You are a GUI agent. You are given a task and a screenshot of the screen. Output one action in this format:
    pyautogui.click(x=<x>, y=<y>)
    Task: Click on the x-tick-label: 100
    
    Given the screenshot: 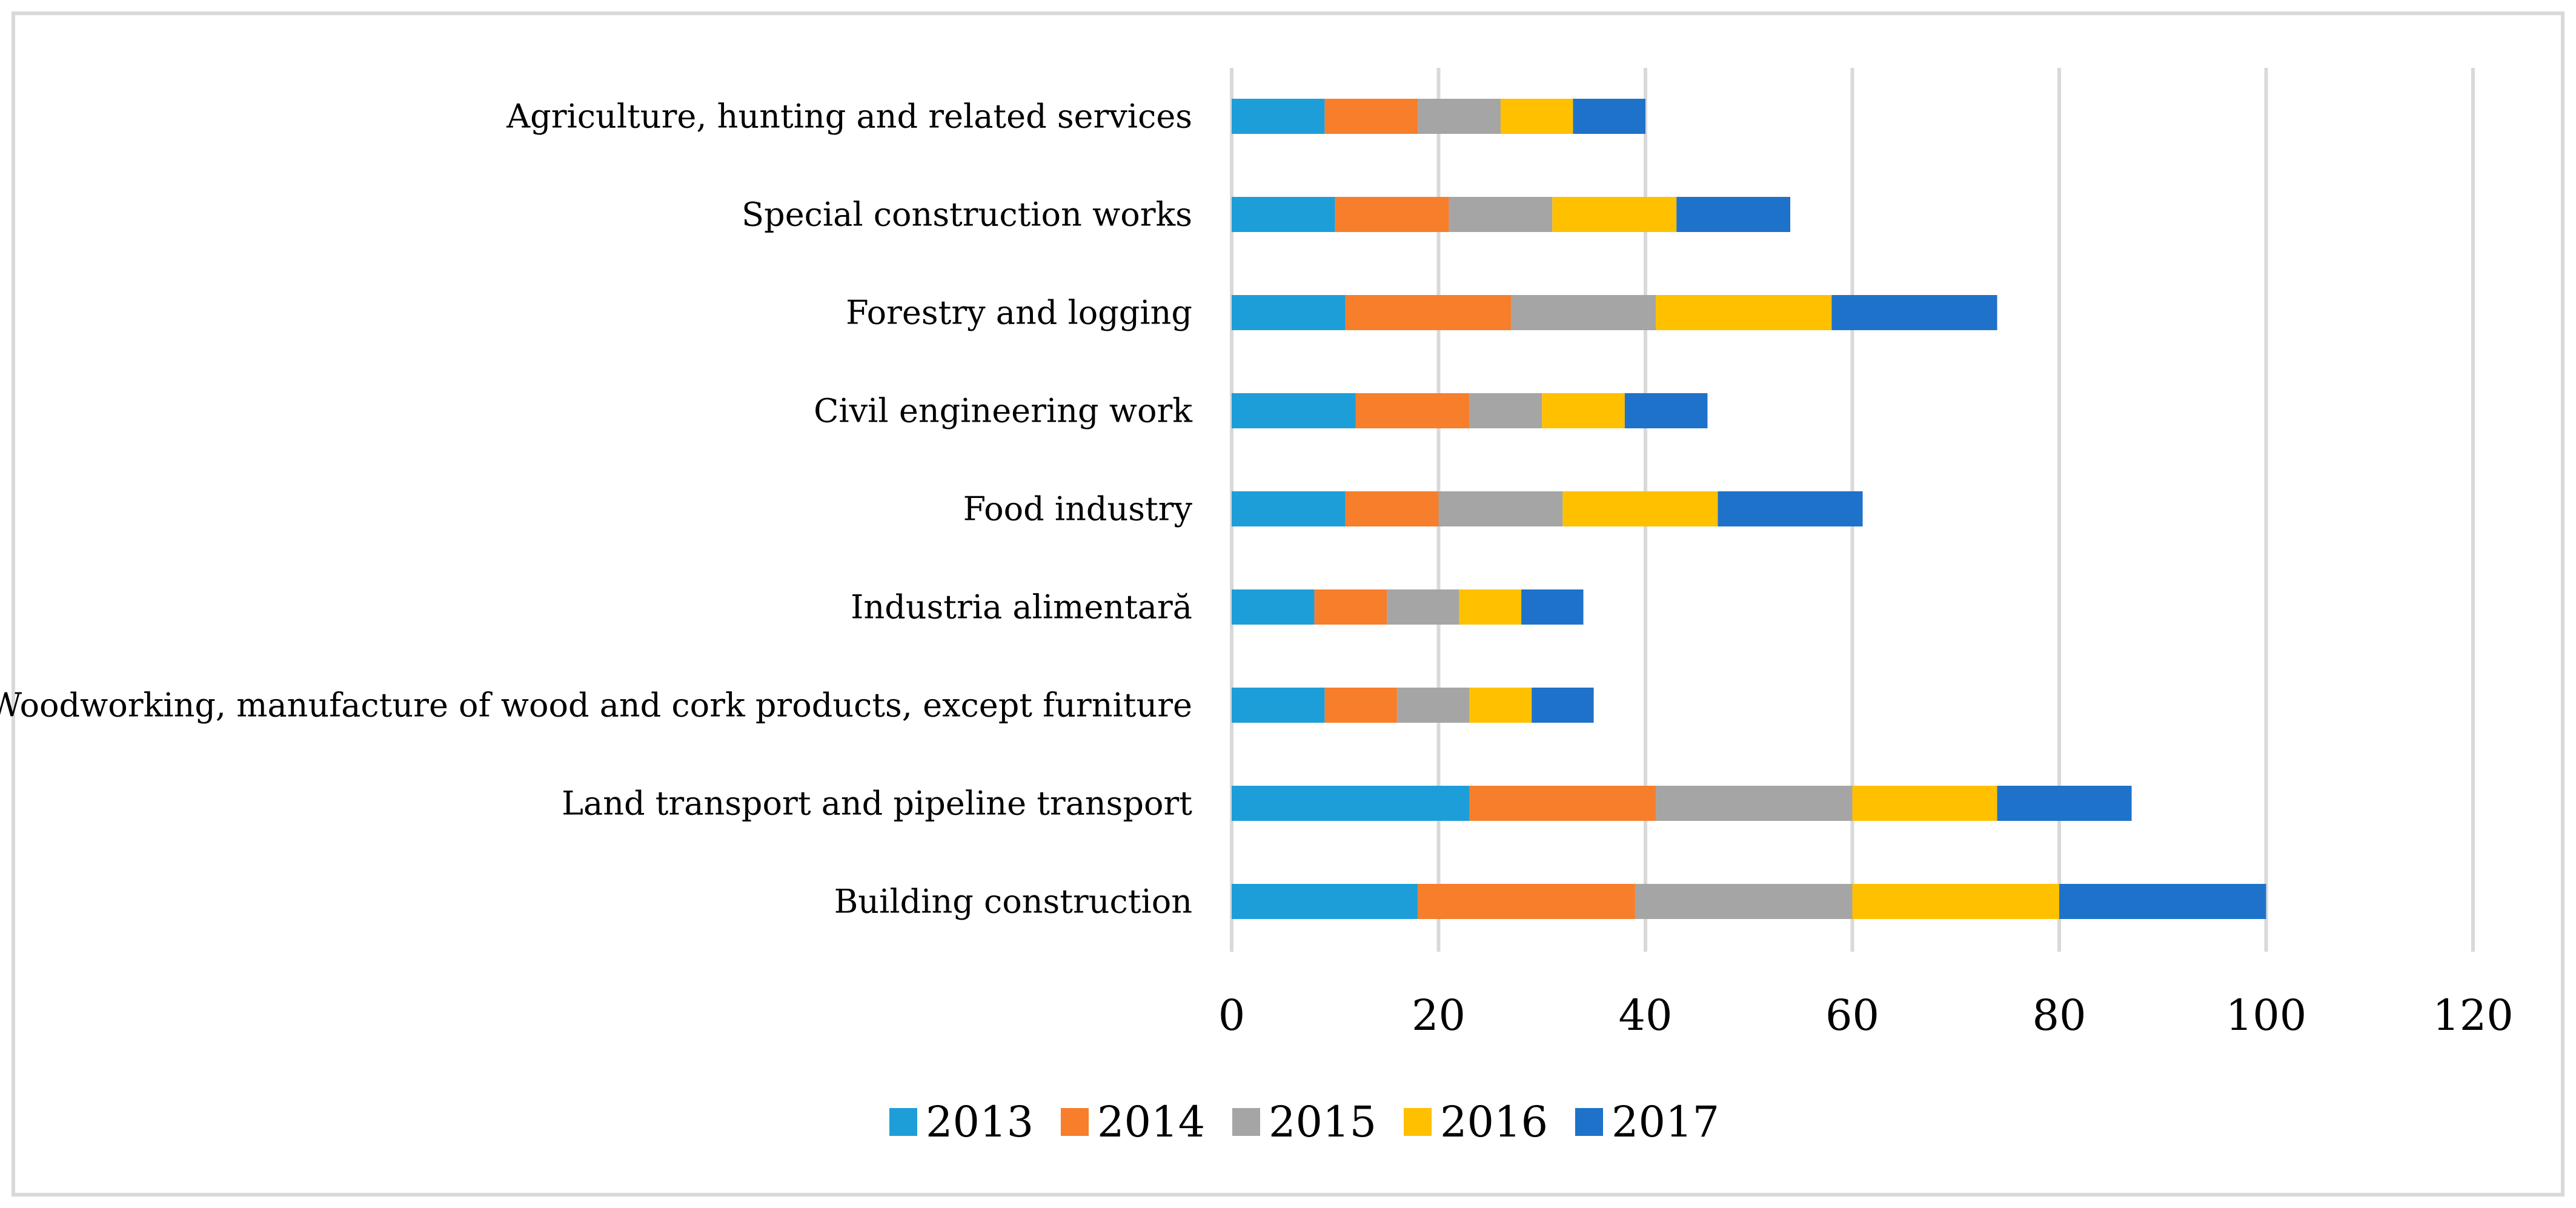 What is the action you would take?
    pyautogui.click(x=2266, y=1015)
    